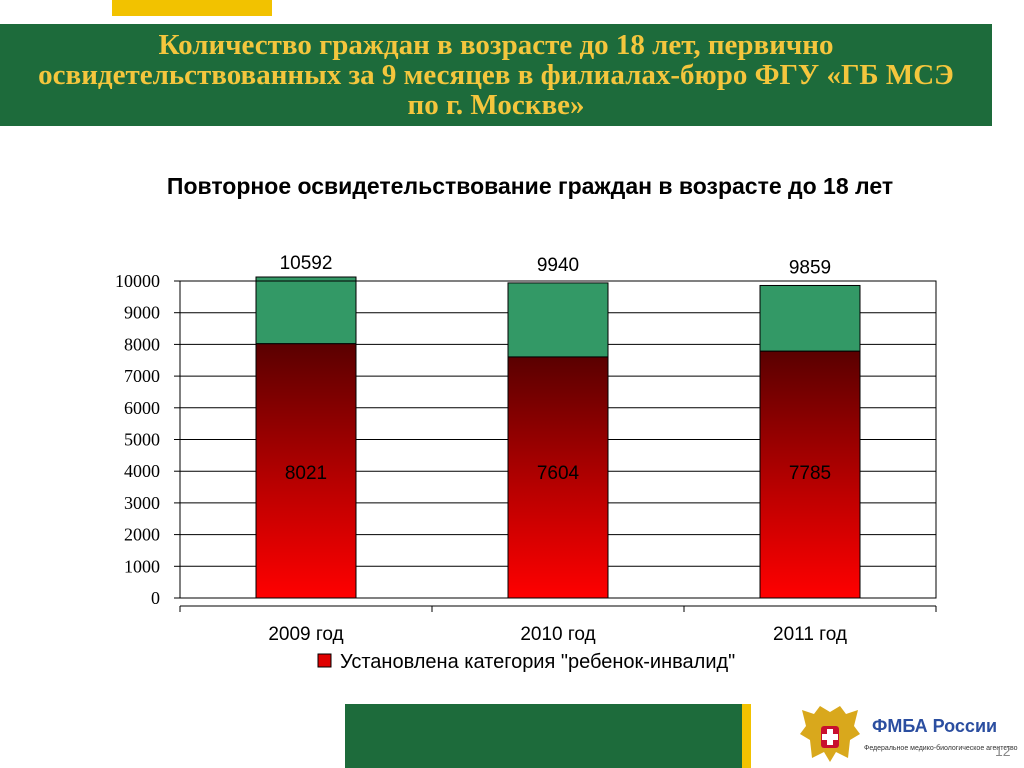 Image resolution: width=1024 pixels, height=768 pixels. Describe the element at coordinates (324, 660) in the screenshot. I see `legend-swatch` at that location.